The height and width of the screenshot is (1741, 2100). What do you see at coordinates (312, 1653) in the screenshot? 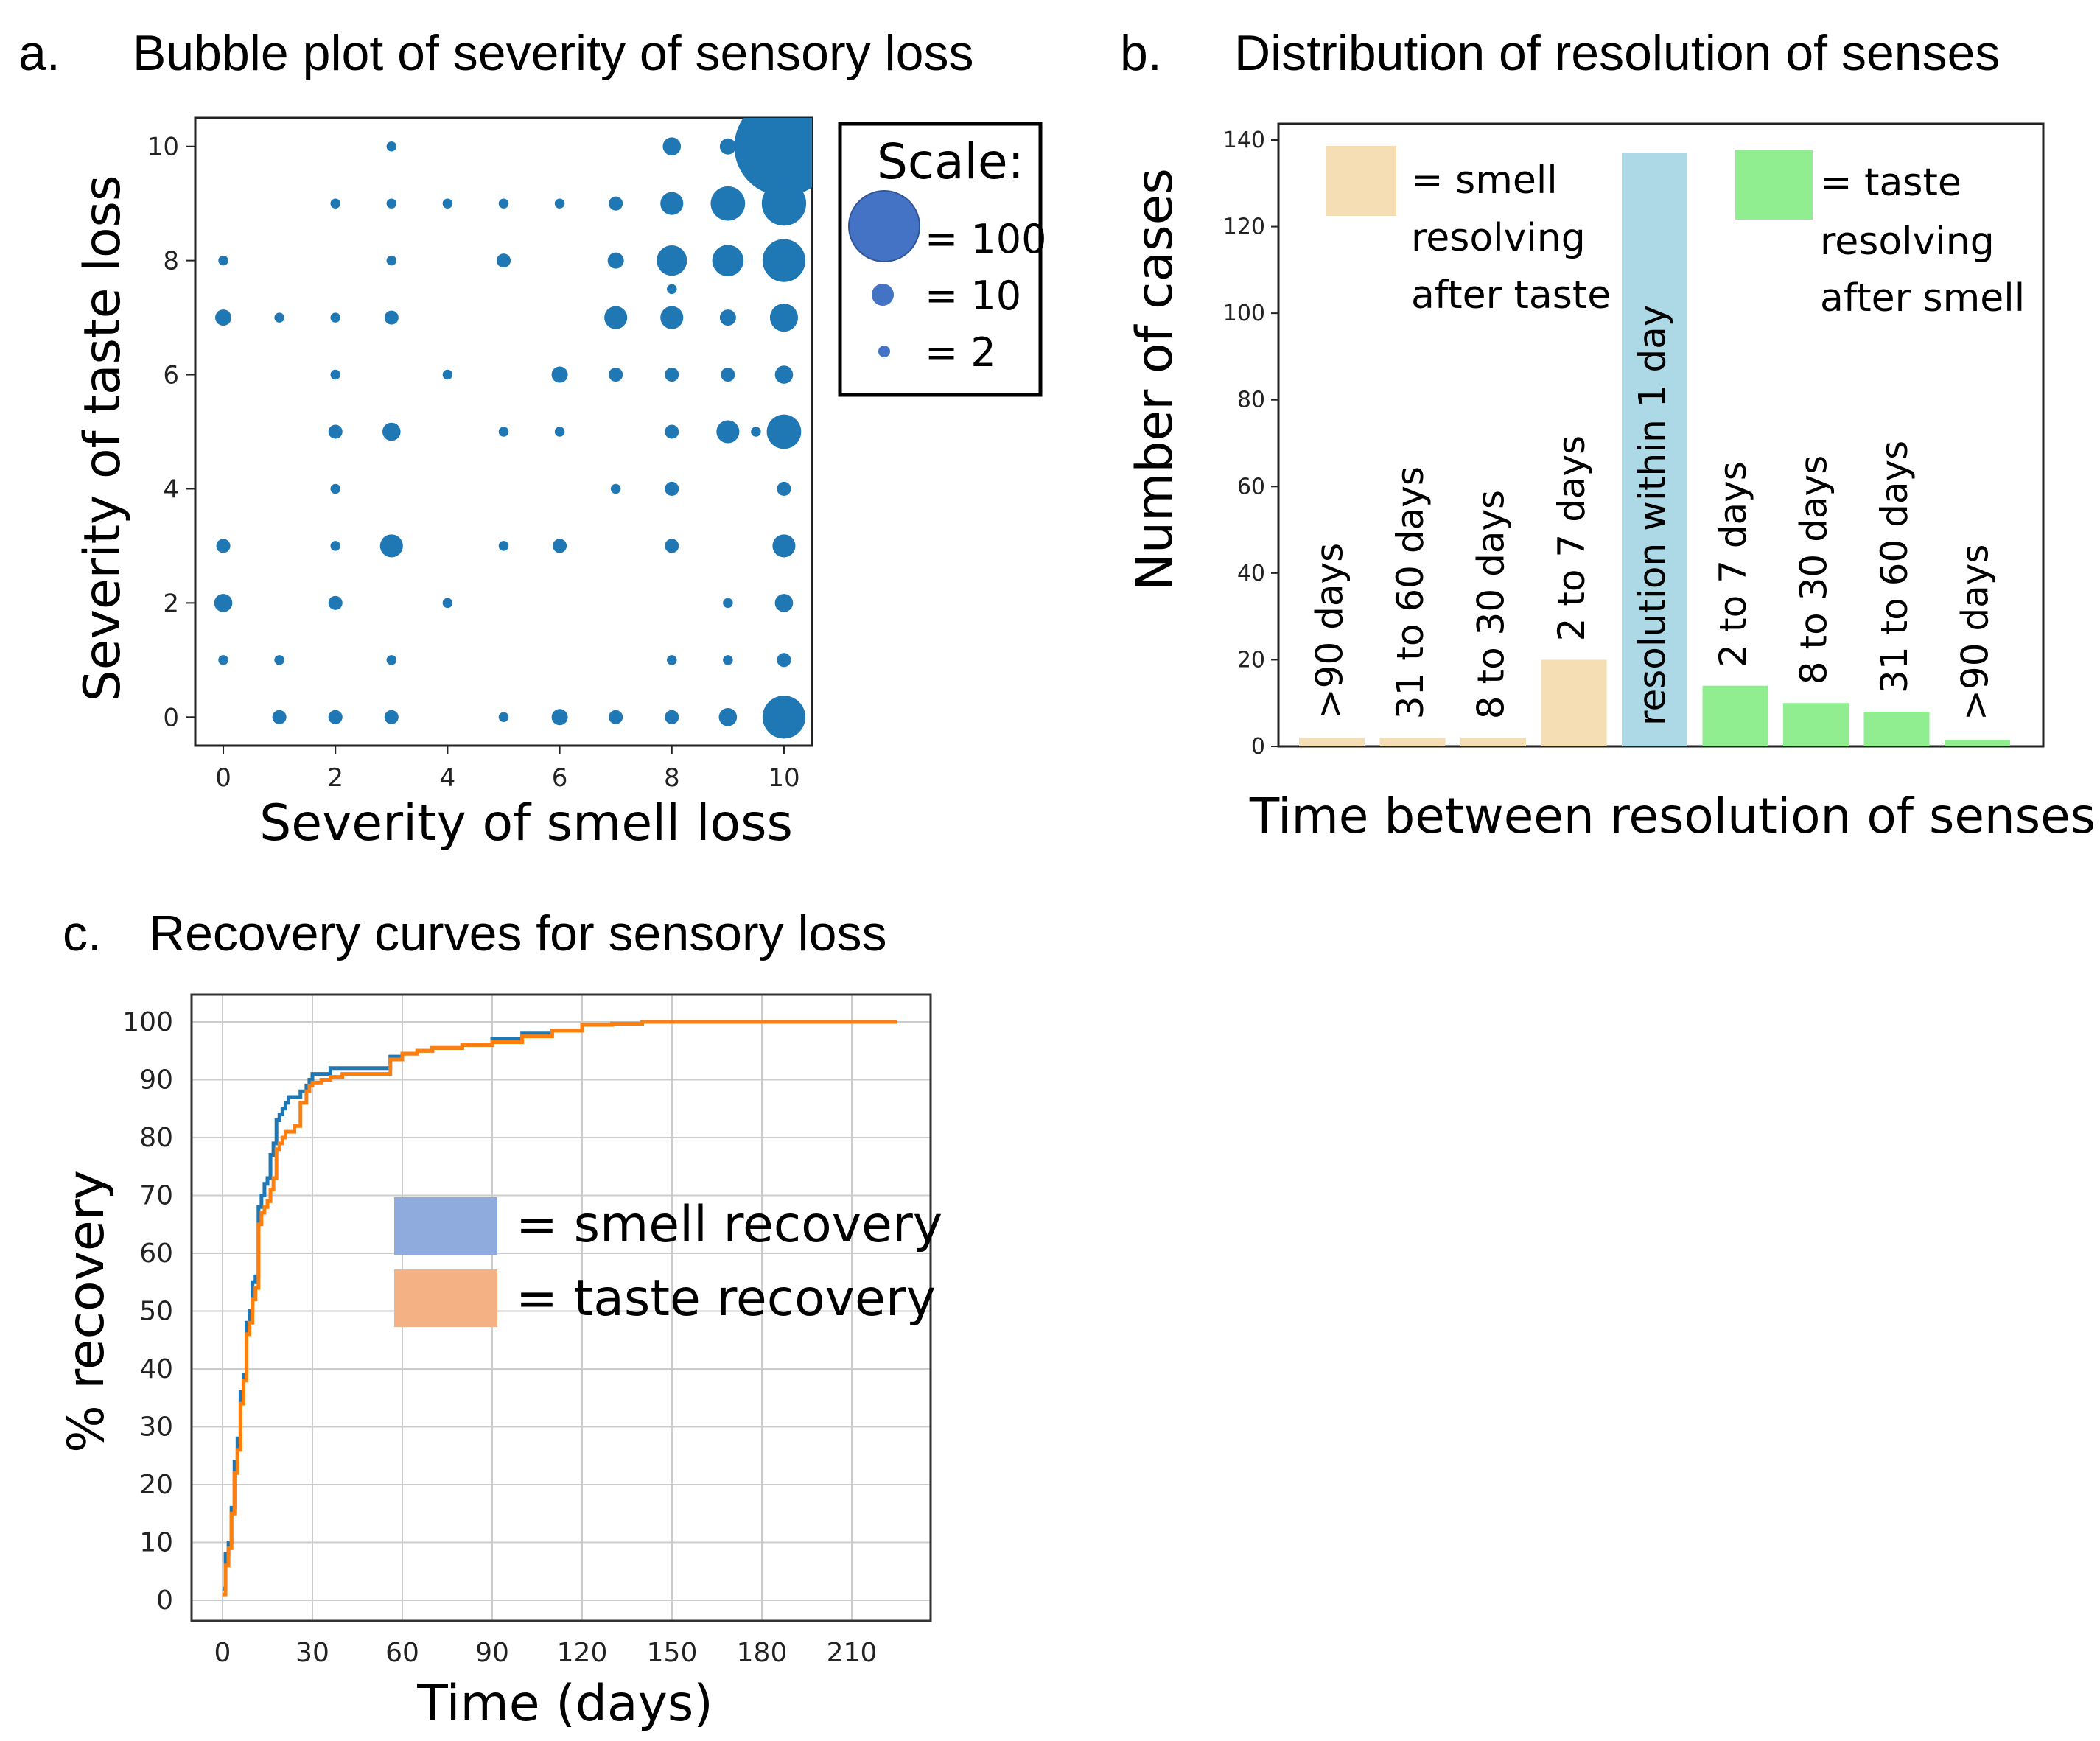
I see `c-xtick-label: 30` at bounding box center [312, 1653].